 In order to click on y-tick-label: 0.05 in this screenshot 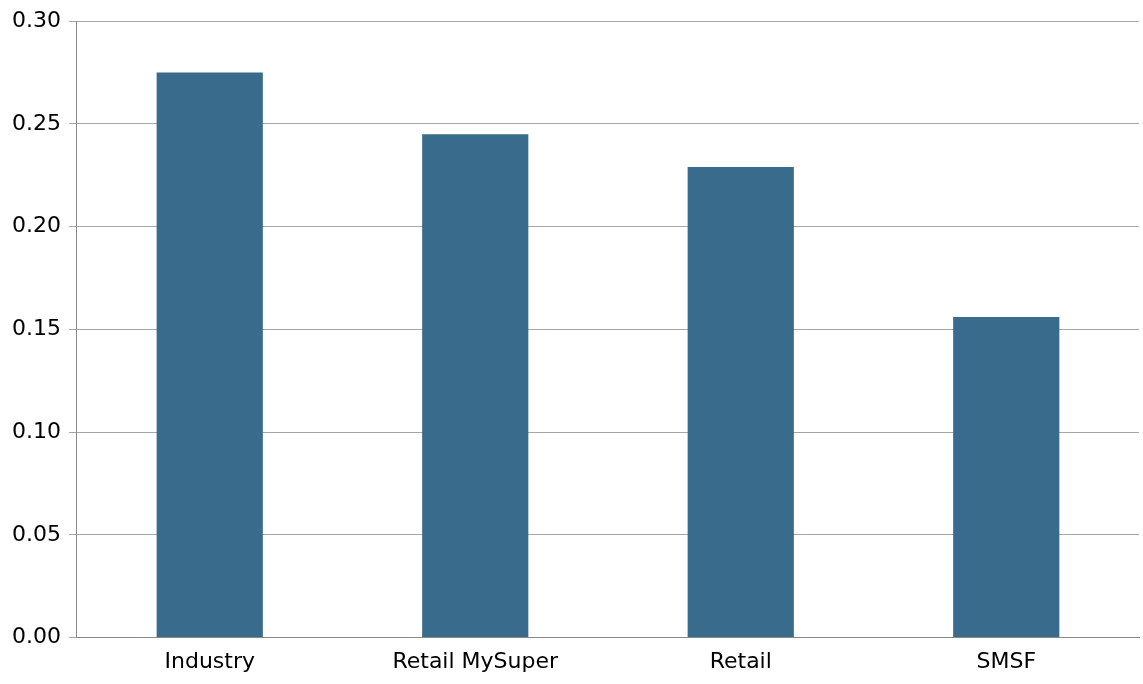, I will do `click(36, 533)`.